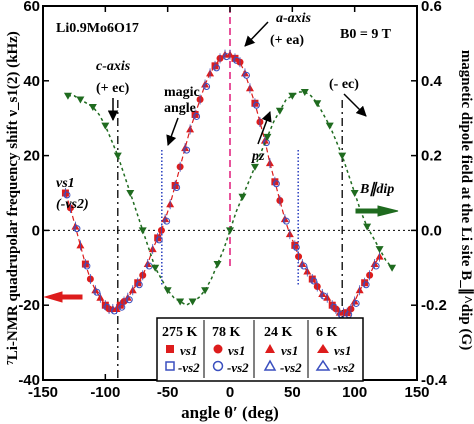 This screenshot has height=424, width=474. I want to click on legend-label-78k-s2: -νs2, so click(238, 367).